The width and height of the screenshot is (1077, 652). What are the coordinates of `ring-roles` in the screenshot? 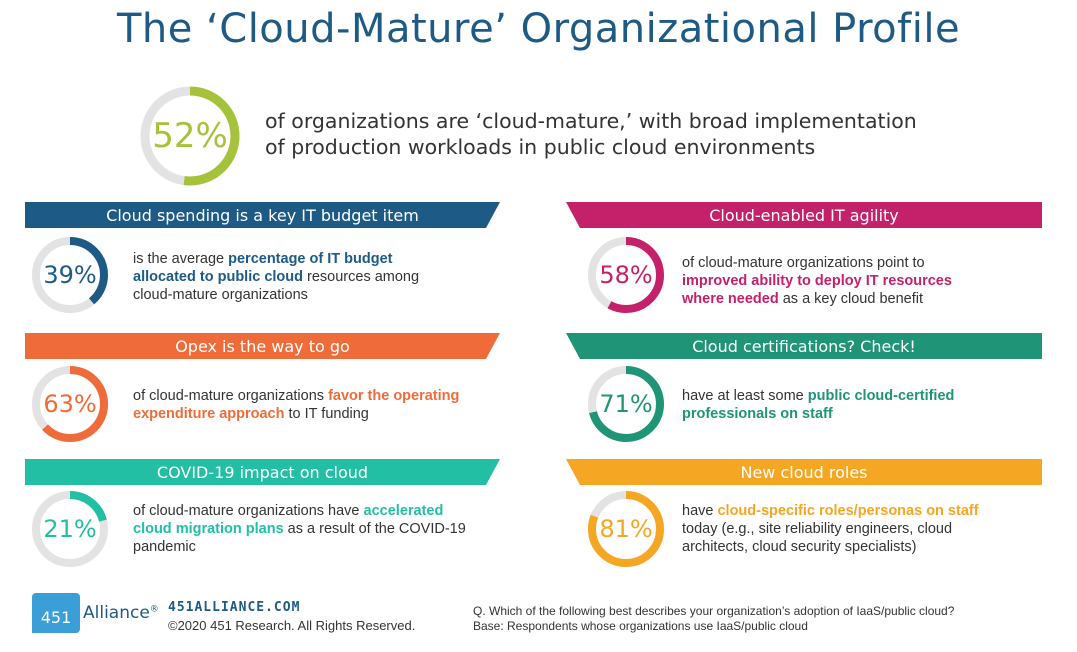 It's located at (626, 529).